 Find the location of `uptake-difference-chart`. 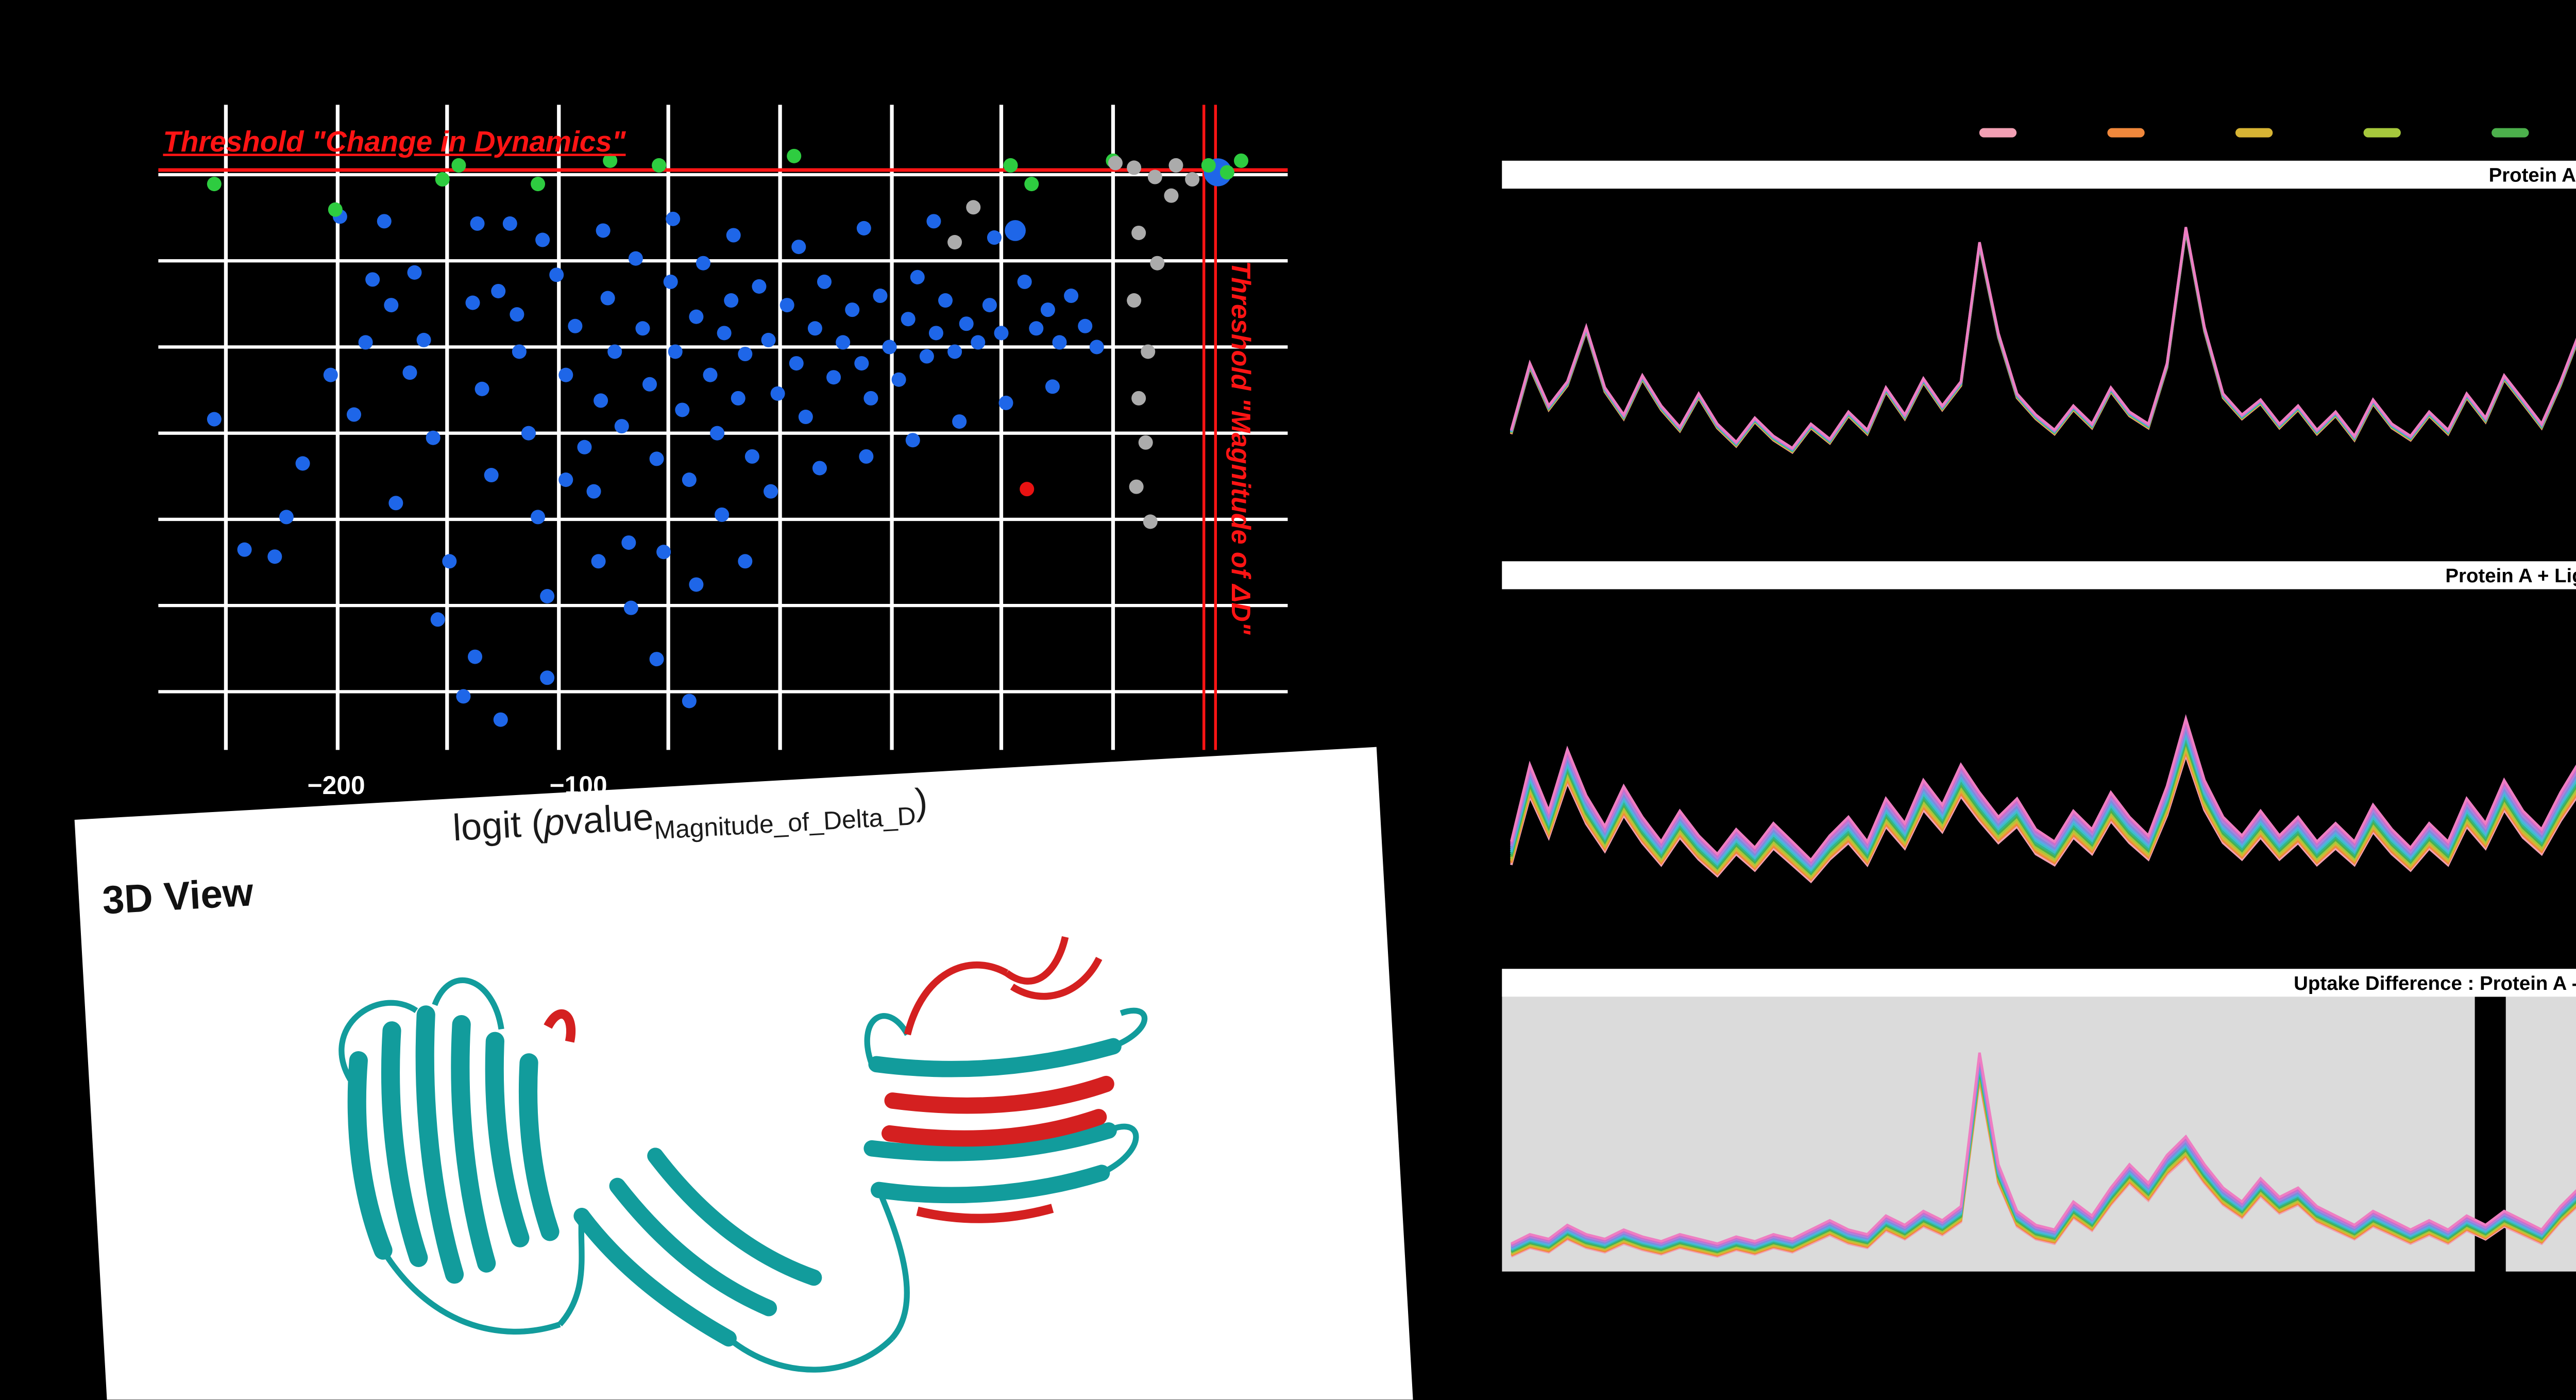

uptake-difference-chart is located at coordinates (2039, 1134).